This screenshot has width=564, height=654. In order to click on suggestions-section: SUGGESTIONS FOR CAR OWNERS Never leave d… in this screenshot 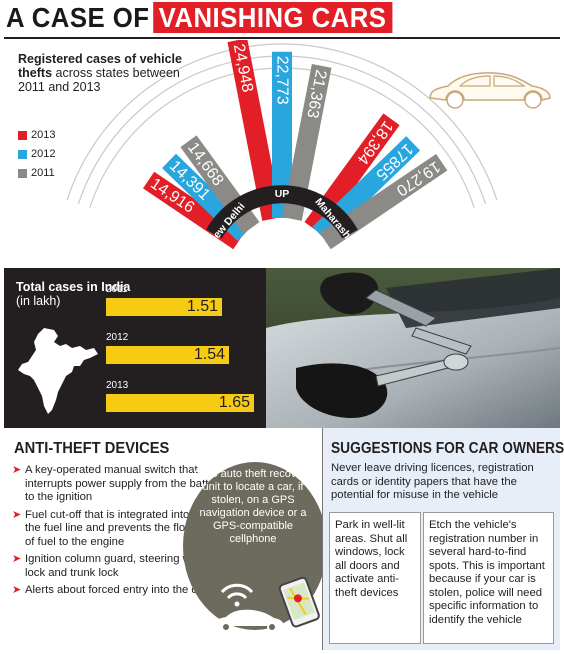, I will do `click(443, 539)`.